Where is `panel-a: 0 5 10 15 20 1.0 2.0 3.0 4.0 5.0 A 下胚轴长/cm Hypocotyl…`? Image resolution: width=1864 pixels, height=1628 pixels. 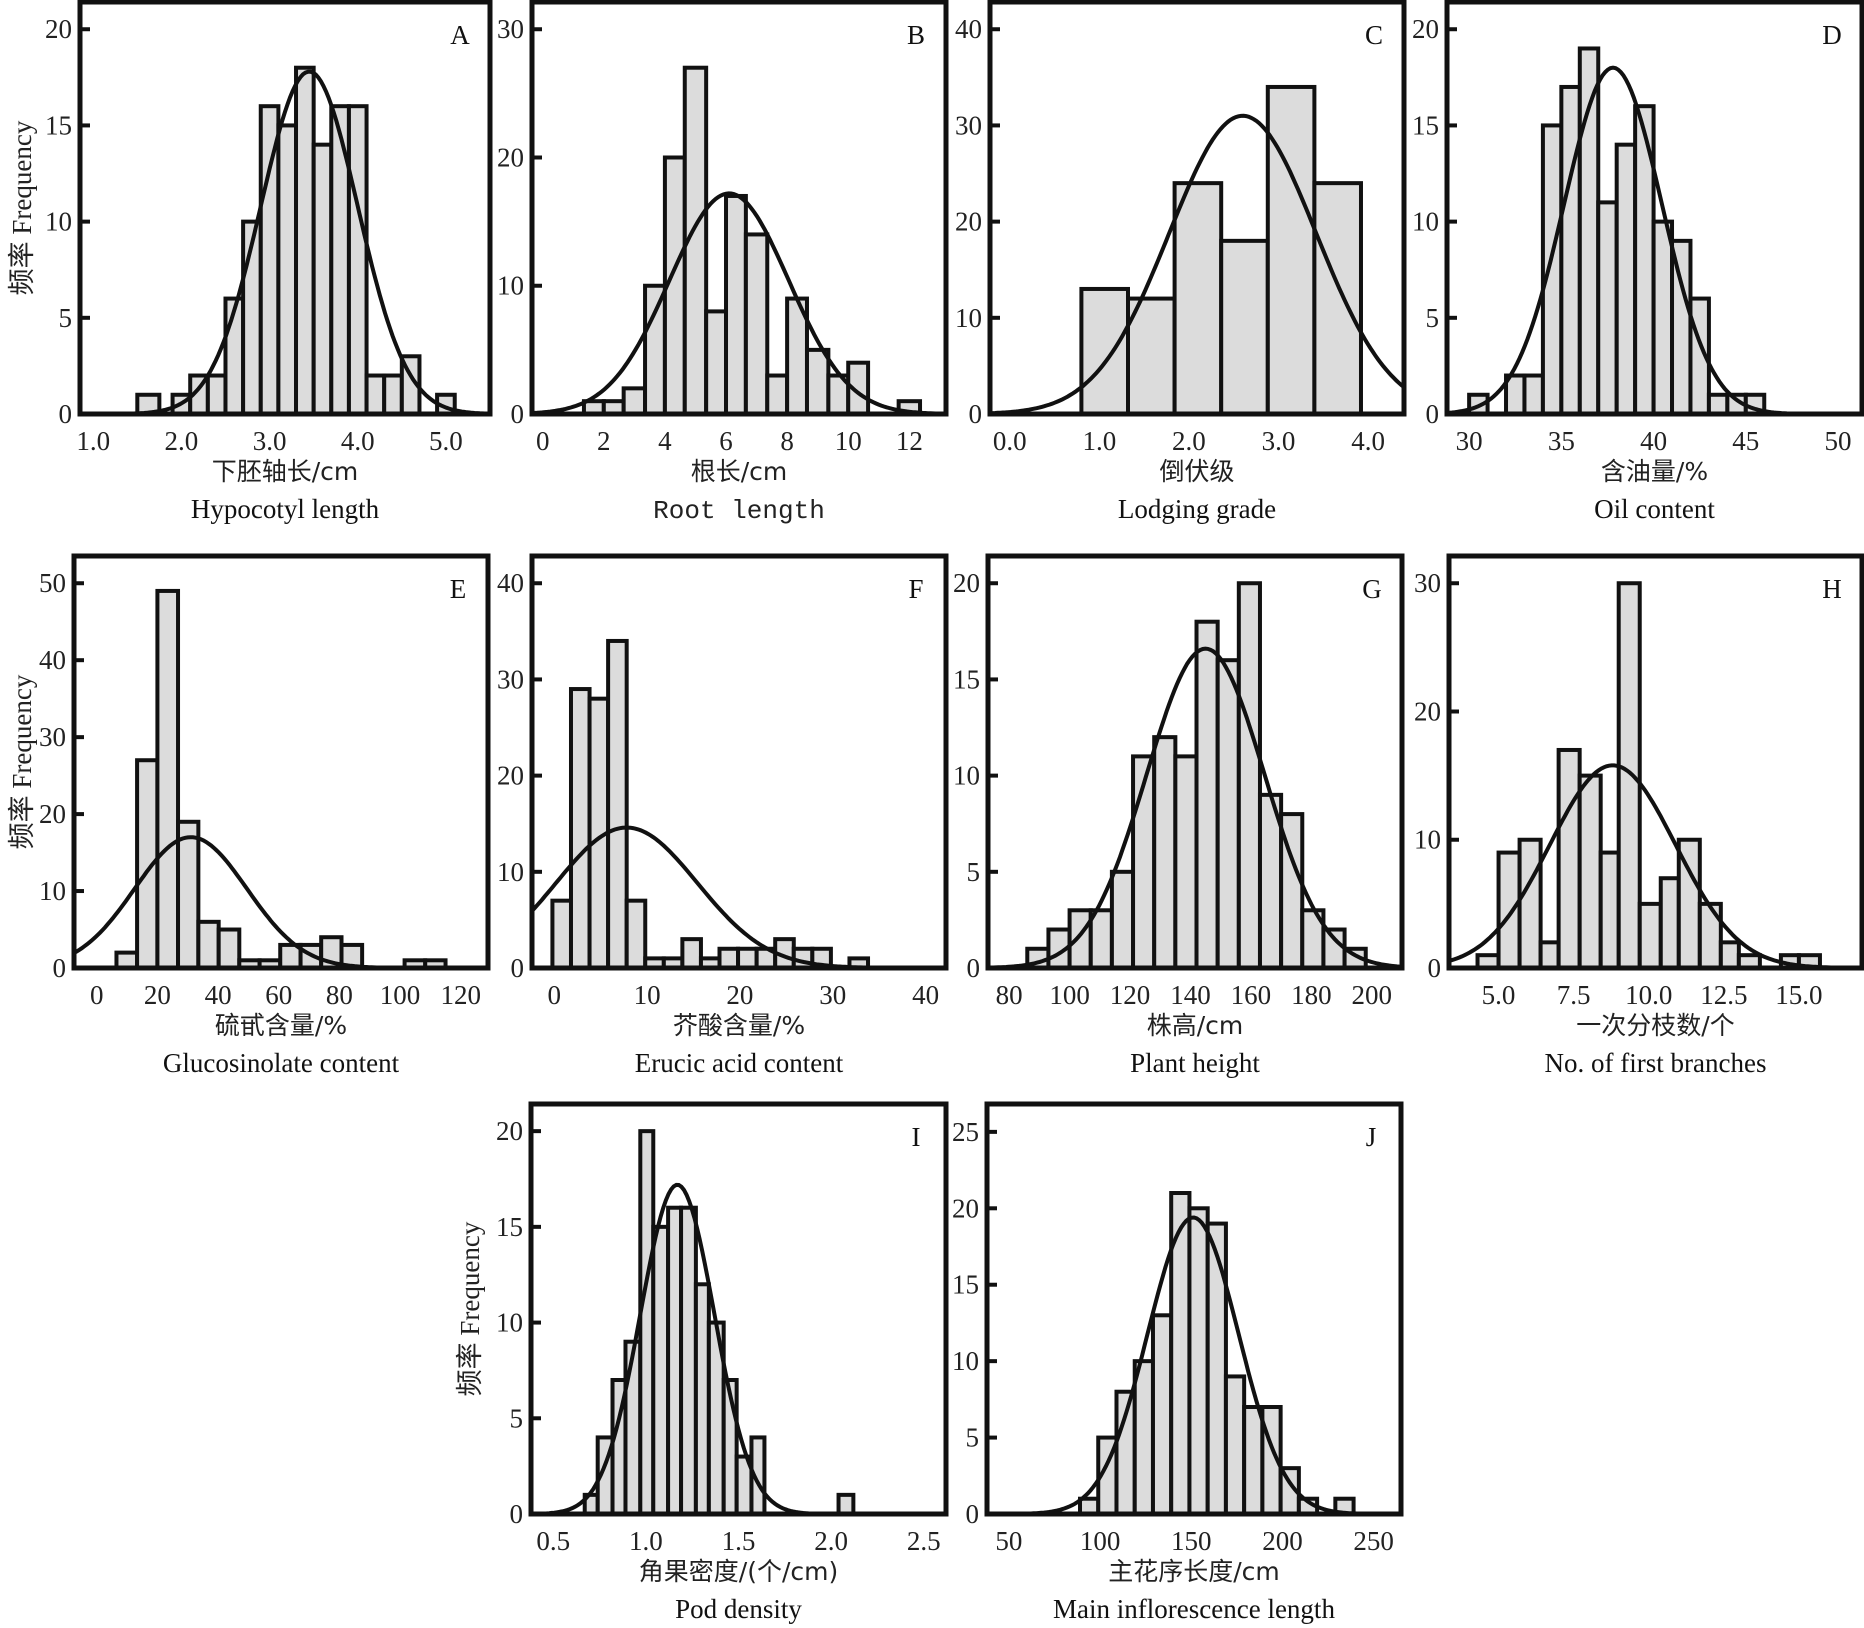 panel-a: 0 5 10 15 20 1.0 2.0 3.0 4.0 5.0 A 下胚轴长/cm Hypocotyl… is located at coordinates (250, 262).